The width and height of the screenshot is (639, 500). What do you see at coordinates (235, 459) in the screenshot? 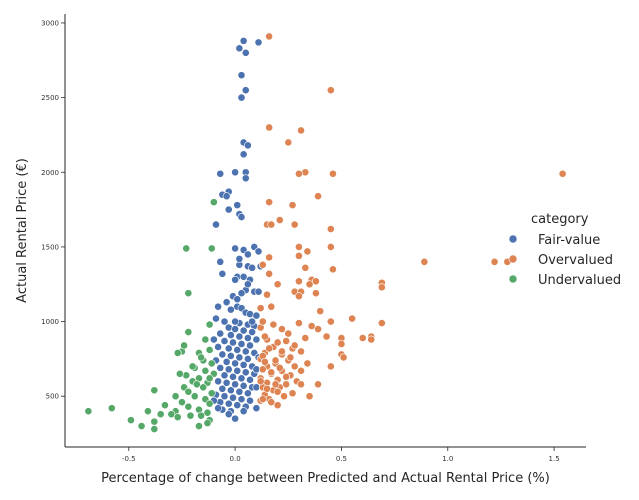
I see `x-tick-label: 0.0` at bounding box center [235, 459].